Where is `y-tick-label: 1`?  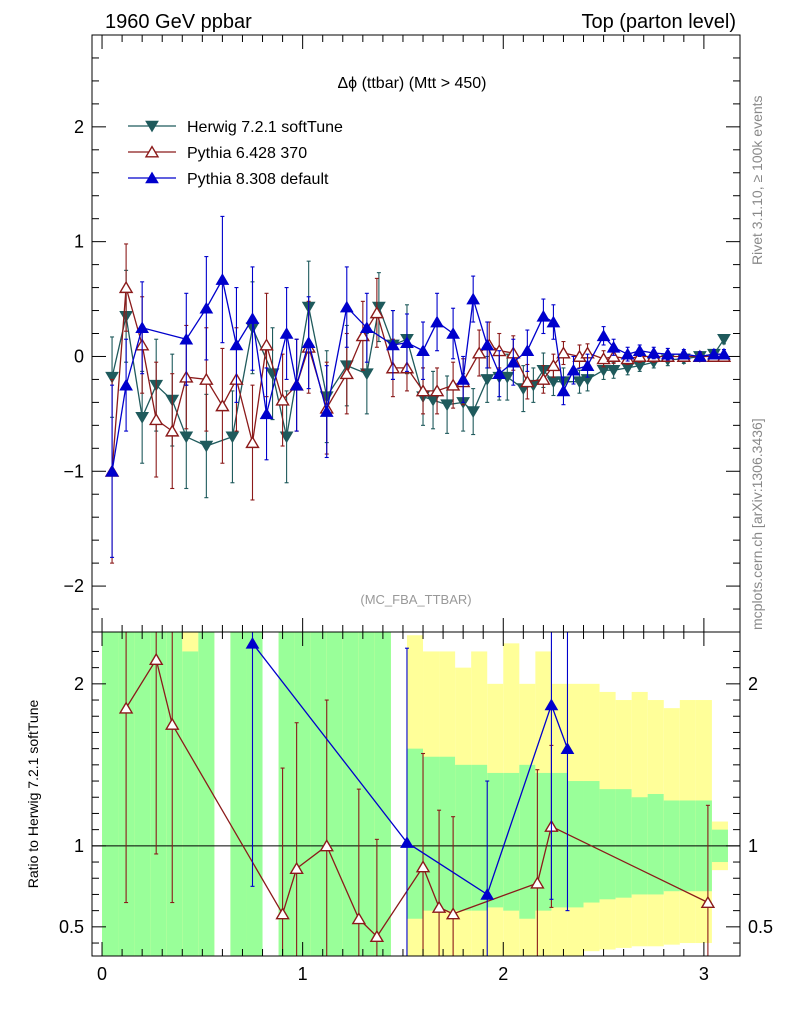
y-tick-label: 1 is located at coordinates (79, 242).